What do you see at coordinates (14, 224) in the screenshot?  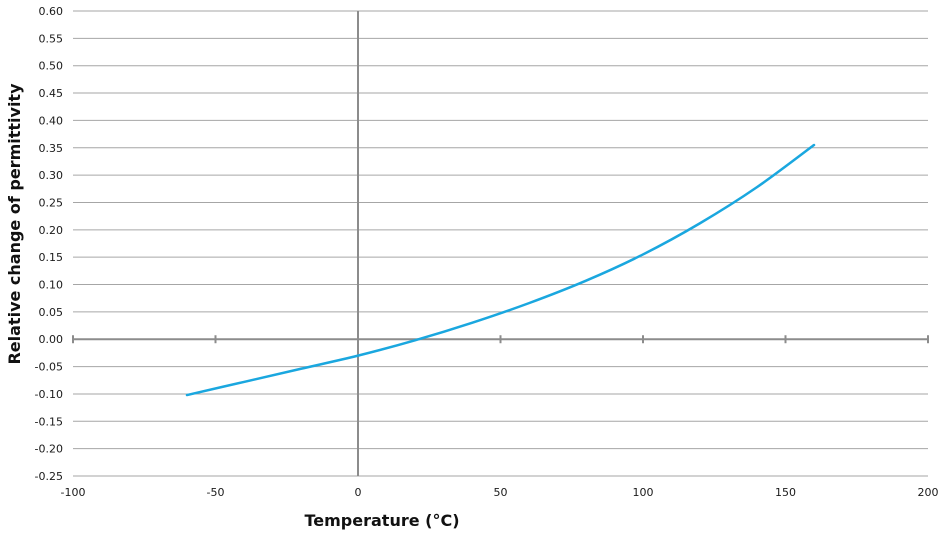 I see `y-axis-title: Relative change of permittivity` at bounding box center [14, 224].